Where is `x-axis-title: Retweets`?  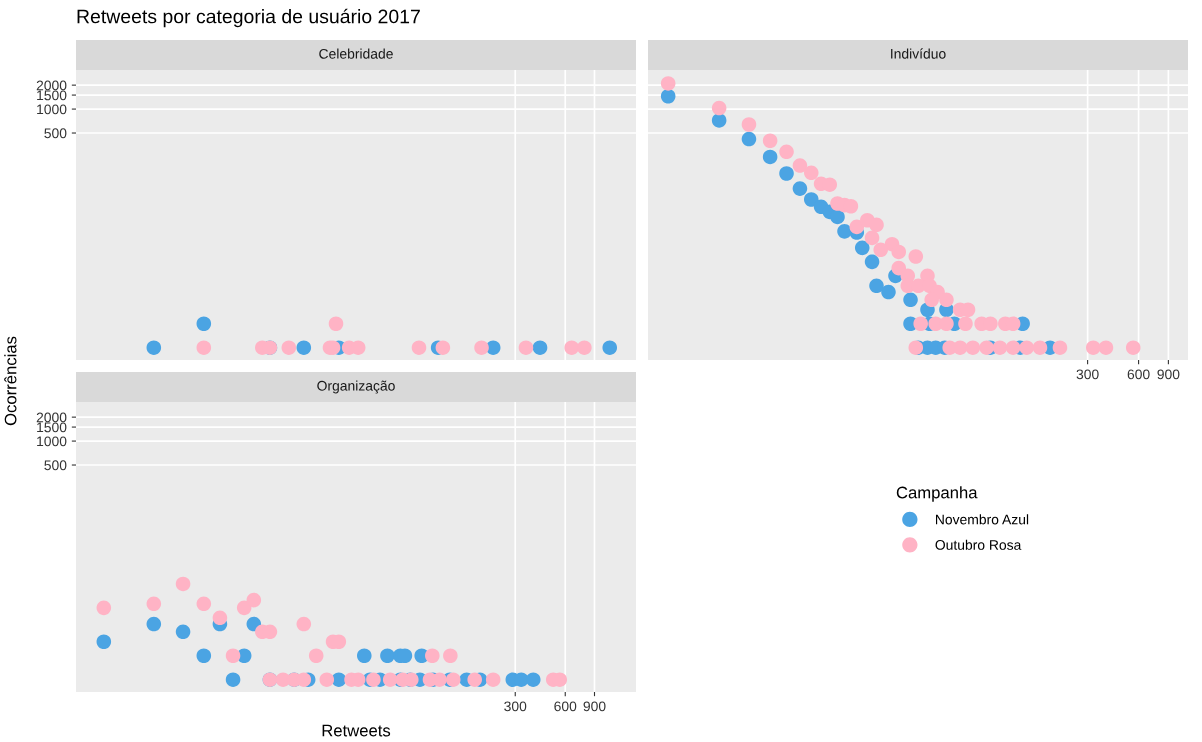
x-axis-title: Retweets is located at coordinates (356, 730).